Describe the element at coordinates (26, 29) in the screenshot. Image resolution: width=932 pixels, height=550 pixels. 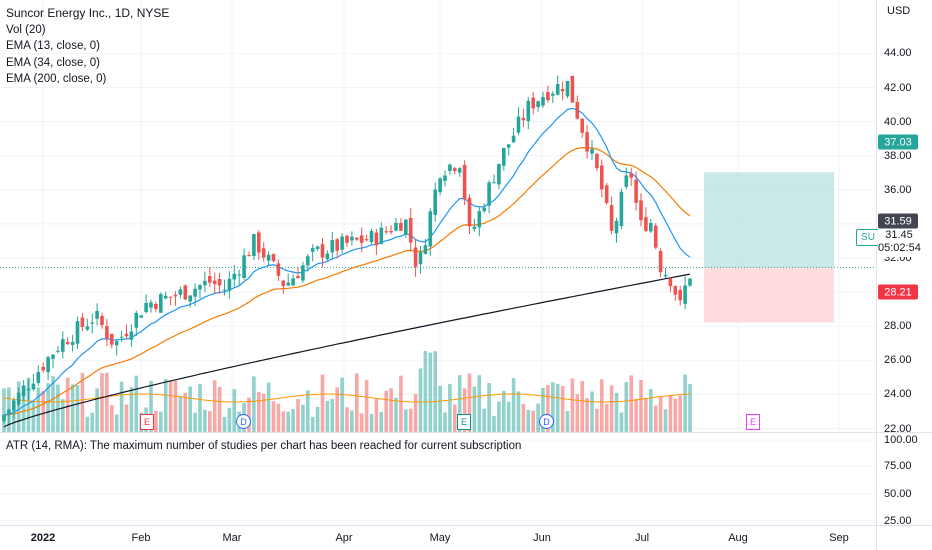
I see `indicator-vol: Vol (20)` at that location.